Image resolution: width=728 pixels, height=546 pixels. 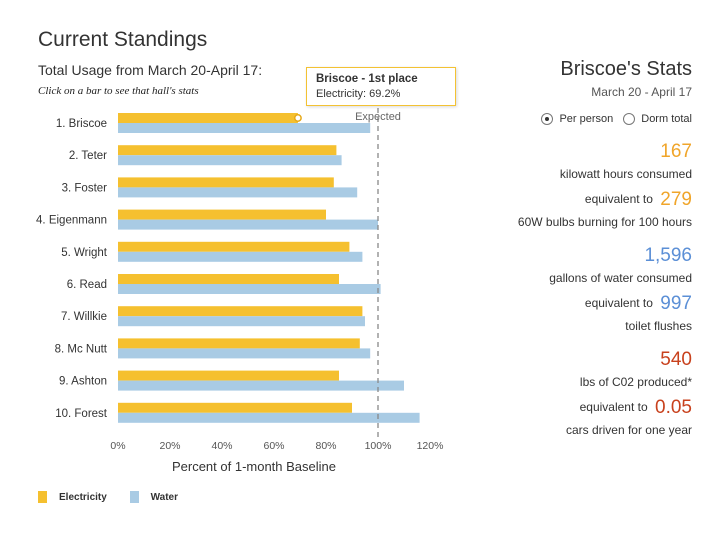 What do you see at coordinates (88, 156) in the screenshot?
I see `category-label: 2. Teter` at bounding box center [88, 156].